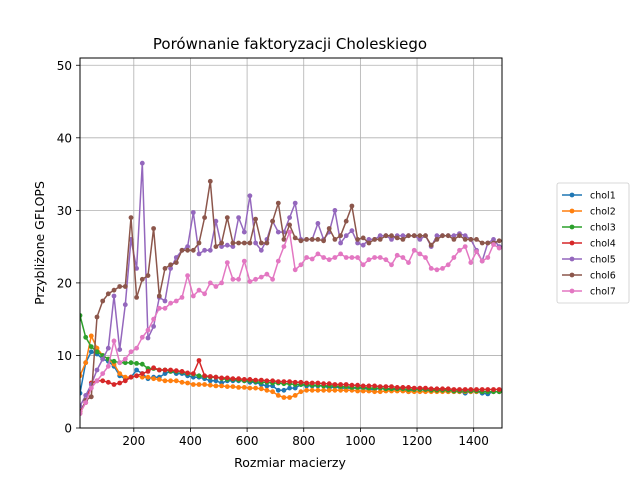  Describe the element at coordinates (593, 243) in the screenshot. I see `legend-box` at that location.